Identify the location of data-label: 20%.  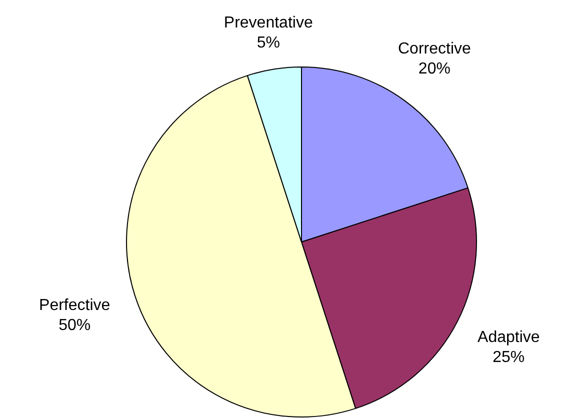
(434, 69).